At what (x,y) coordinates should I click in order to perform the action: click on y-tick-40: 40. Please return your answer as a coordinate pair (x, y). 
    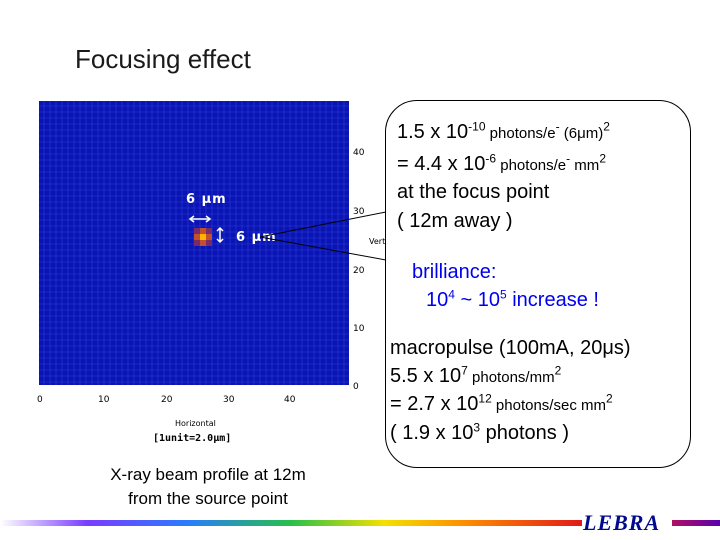
    Looking at the image, I should click on (359, 153).